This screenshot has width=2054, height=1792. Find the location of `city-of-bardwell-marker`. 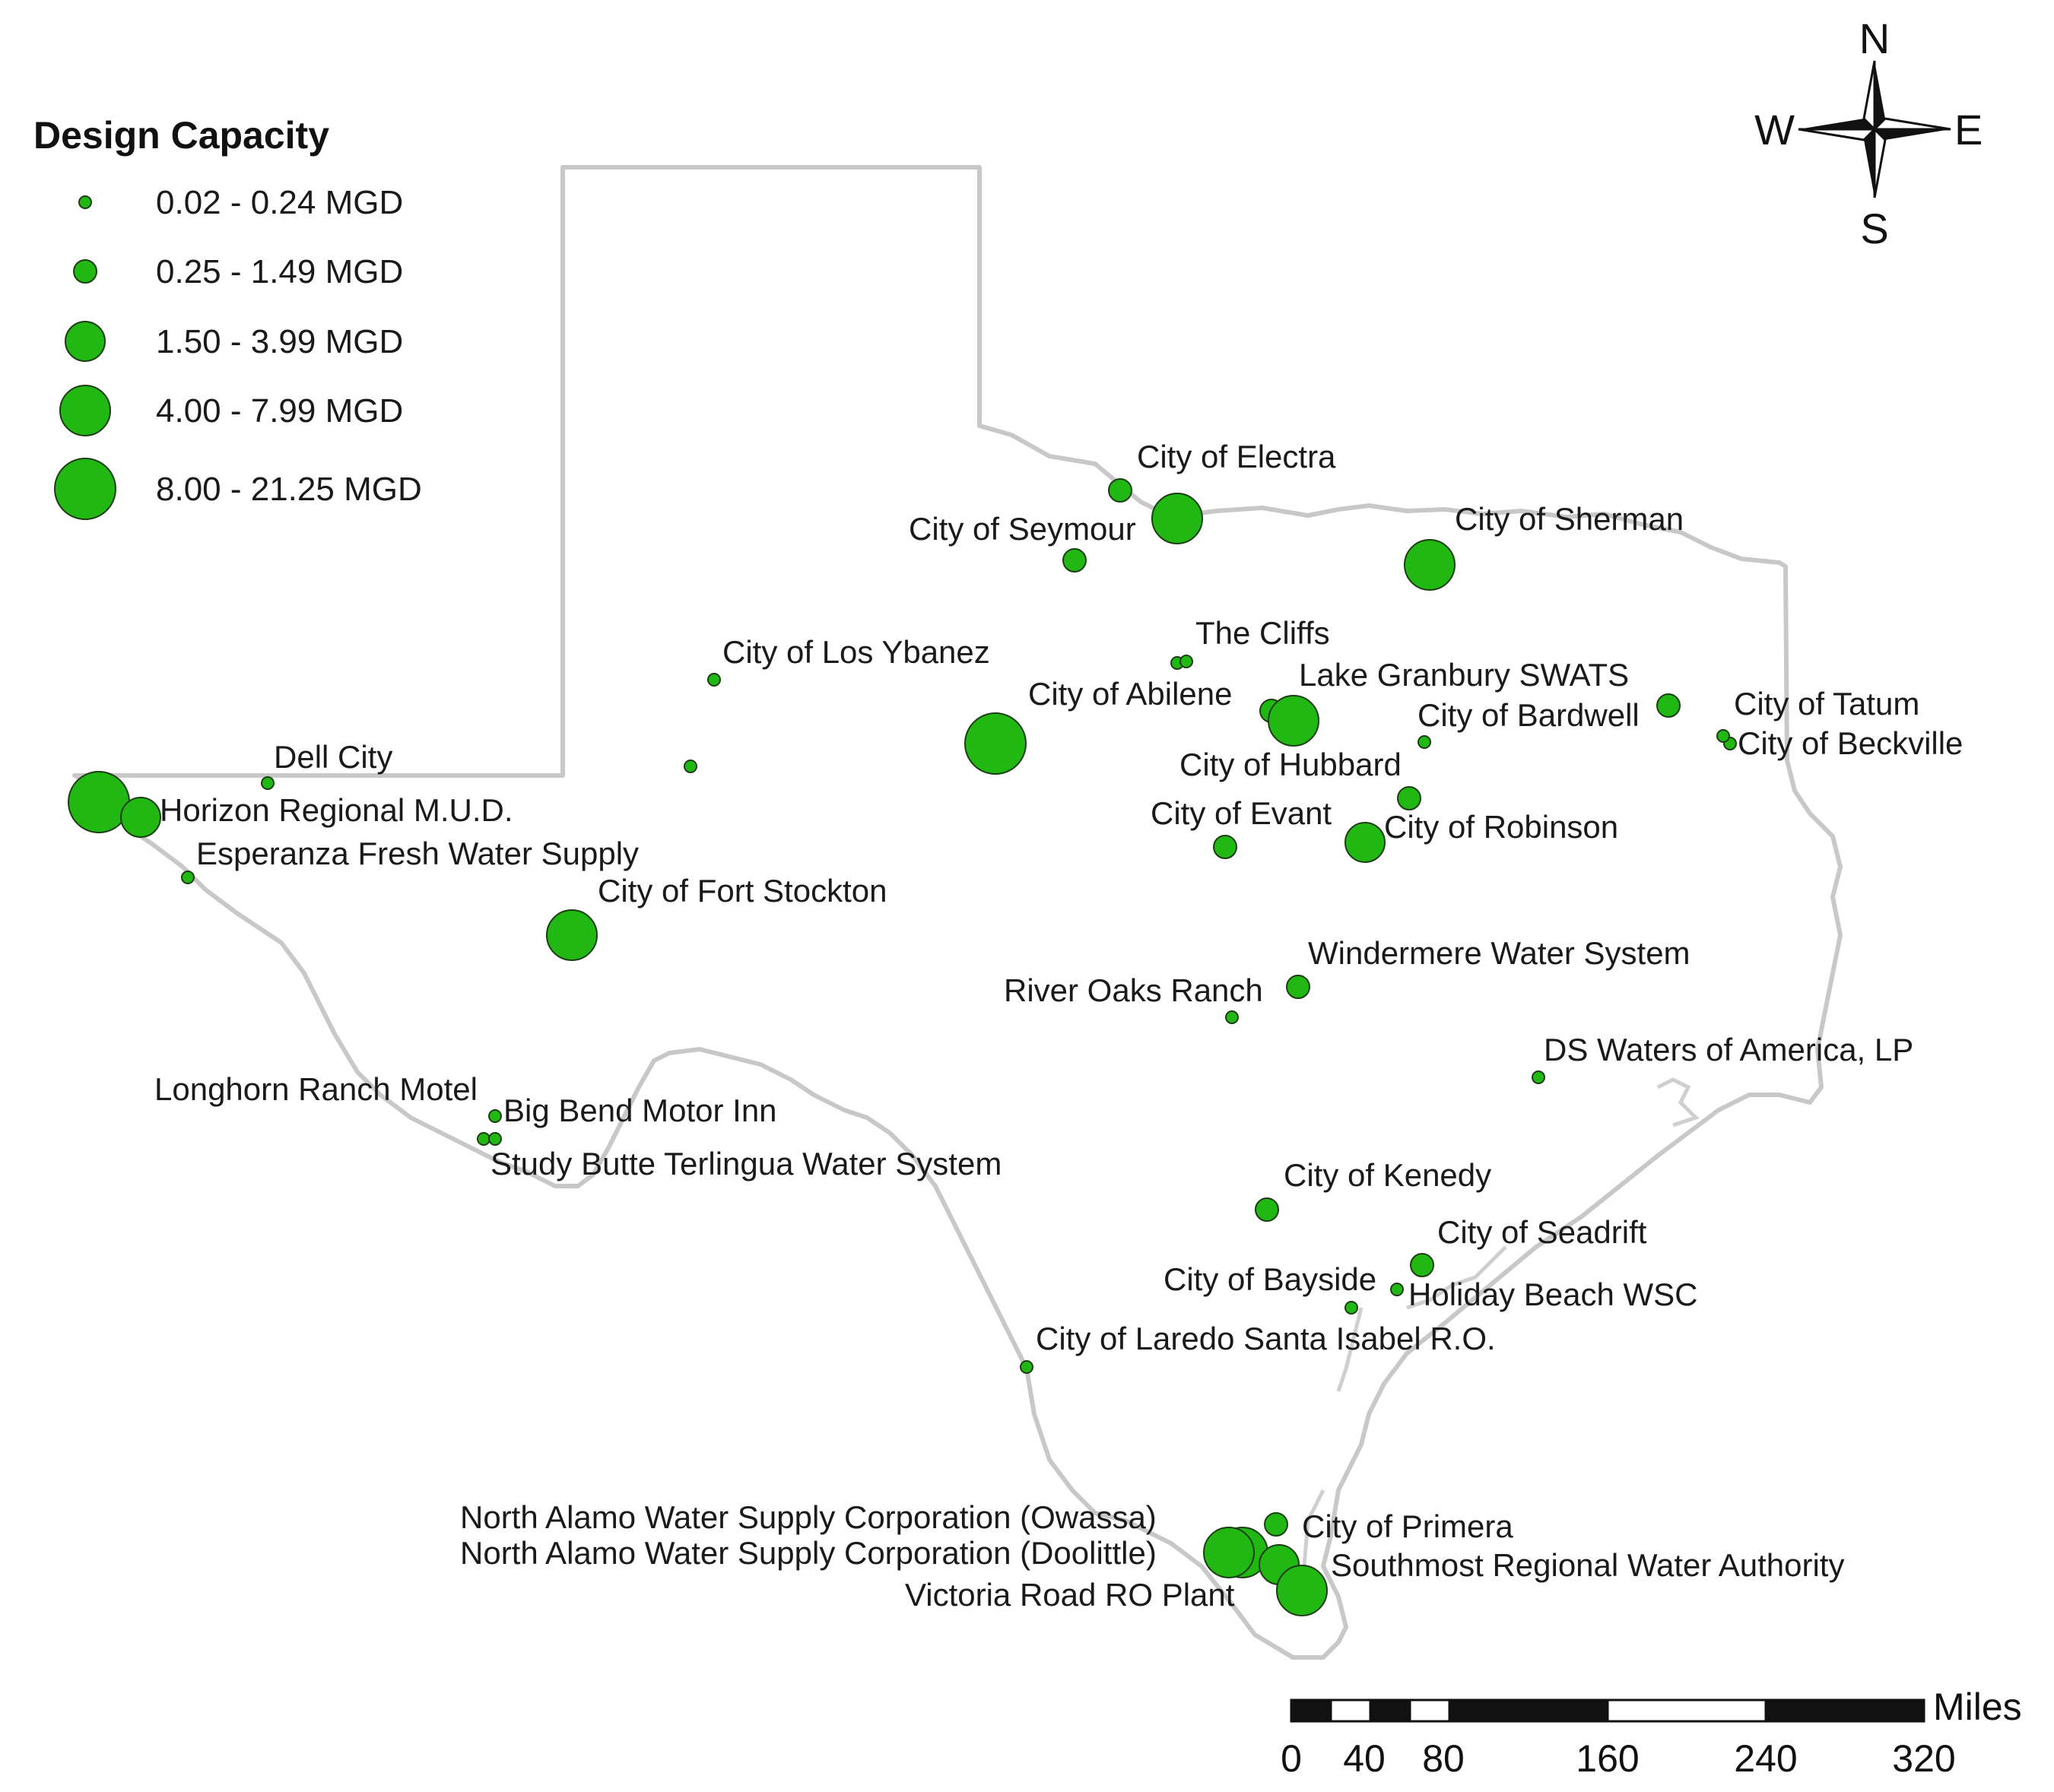

city-of-bardwell-marker is located at coordinates (1424, 742).